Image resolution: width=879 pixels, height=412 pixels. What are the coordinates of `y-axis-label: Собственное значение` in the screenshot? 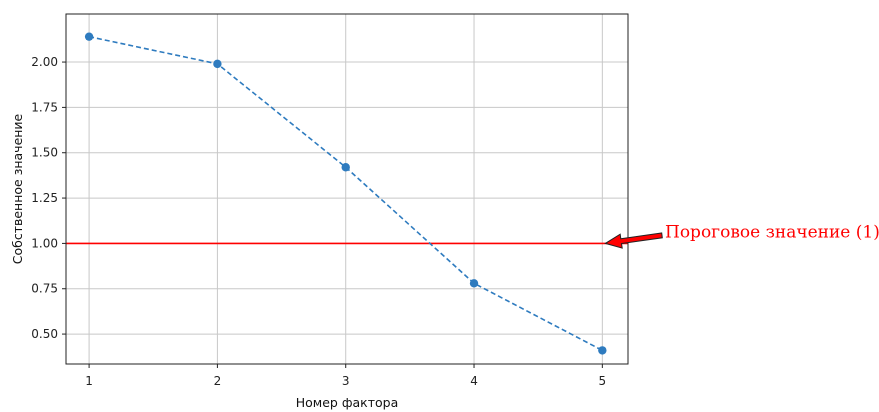 It's located at (17, 188).